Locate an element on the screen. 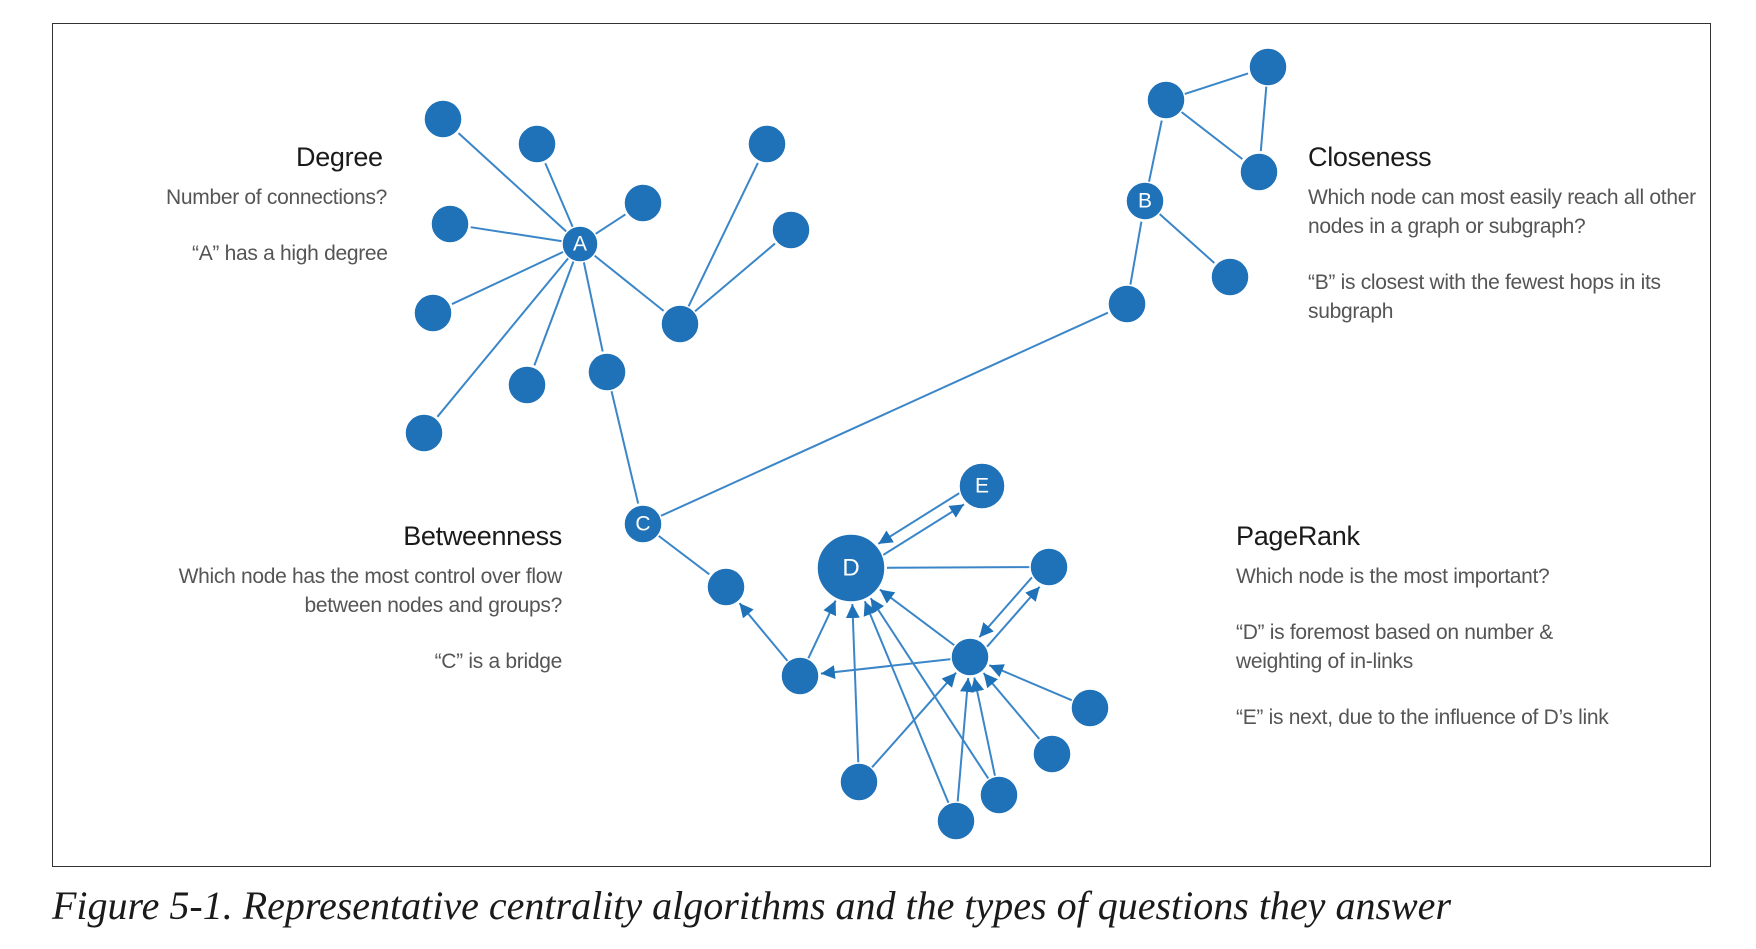 This screenshot has width=1756, height=949. node-circle-d7 is located at coordinates (1052, 754).